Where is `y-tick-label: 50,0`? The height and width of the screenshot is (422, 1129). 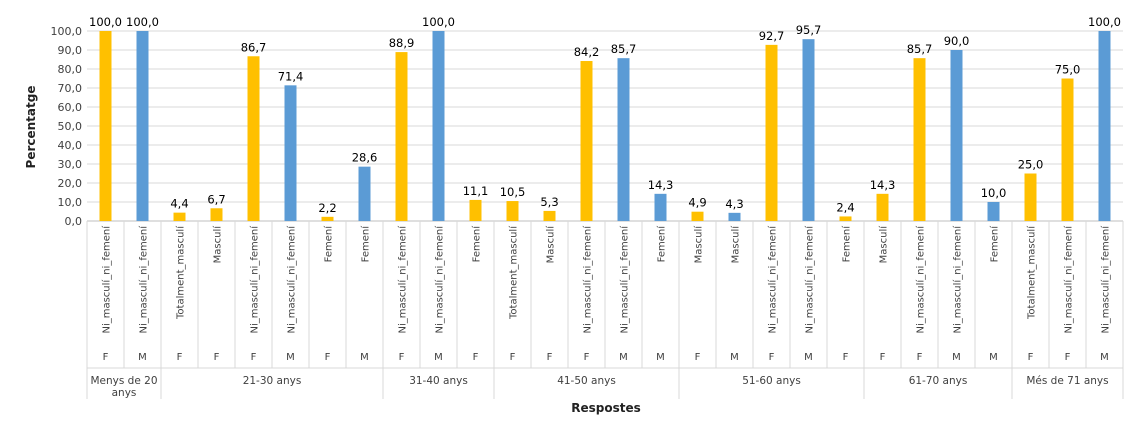 y-tick-label: 50,0 is located at coordinates (70, 126).